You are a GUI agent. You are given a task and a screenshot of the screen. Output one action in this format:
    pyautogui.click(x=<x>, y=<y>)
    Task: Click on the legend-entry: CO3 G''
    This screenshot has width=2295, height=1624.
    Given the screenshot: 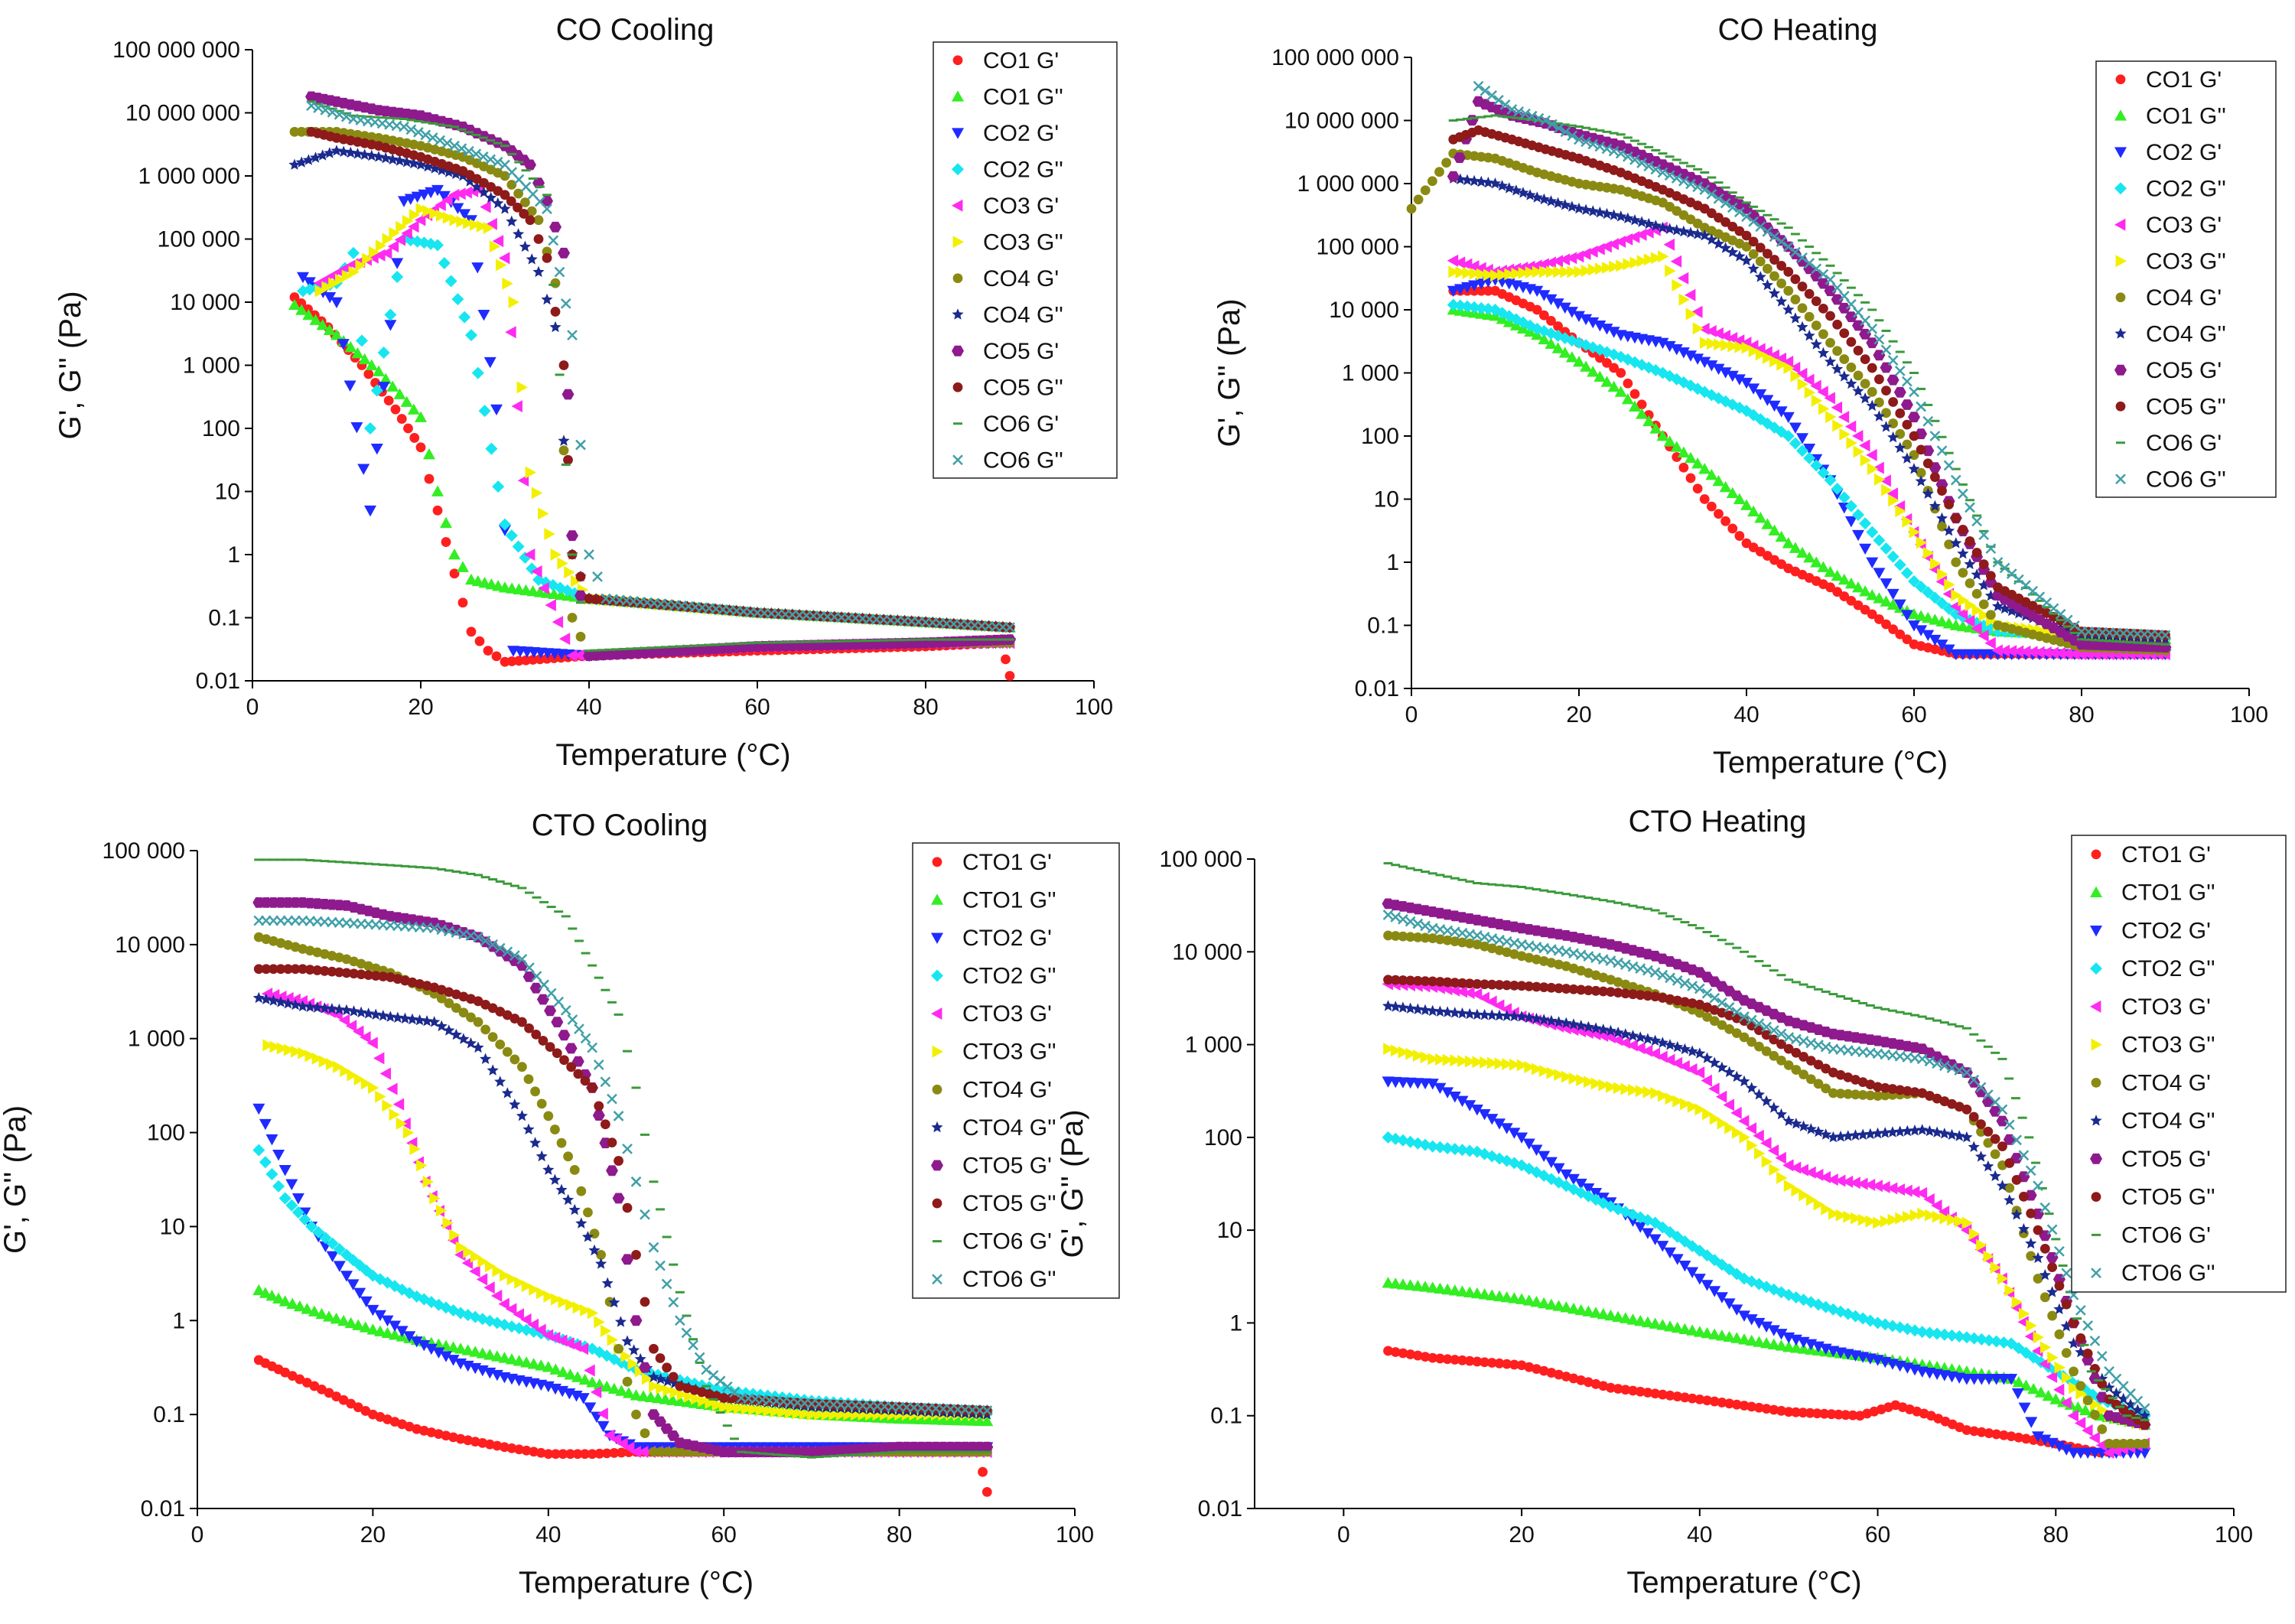 What is the action you would take?
    pyautogui.click(x=1023, y=242)
    